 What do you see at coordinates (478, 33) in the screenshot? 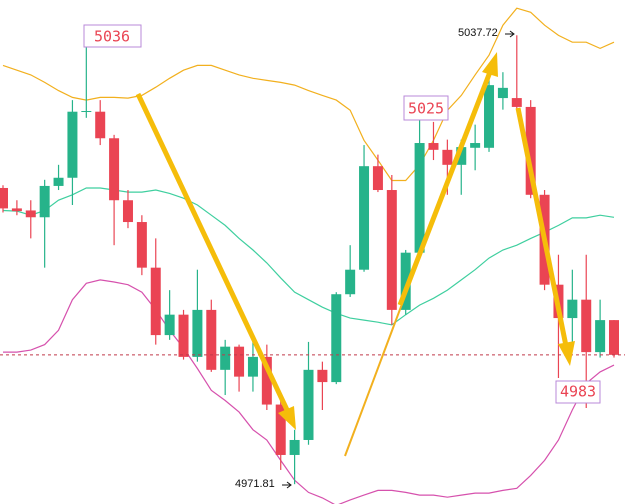
I see `max-label: 5037.72` at bounding box center [478, 33].